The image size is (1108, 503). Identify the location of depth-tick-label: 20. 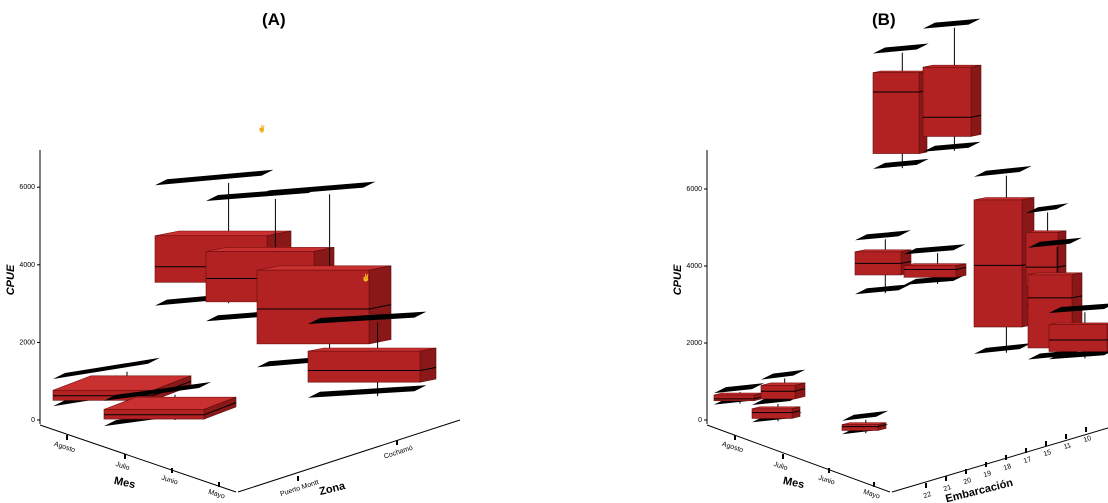
(968, 481).